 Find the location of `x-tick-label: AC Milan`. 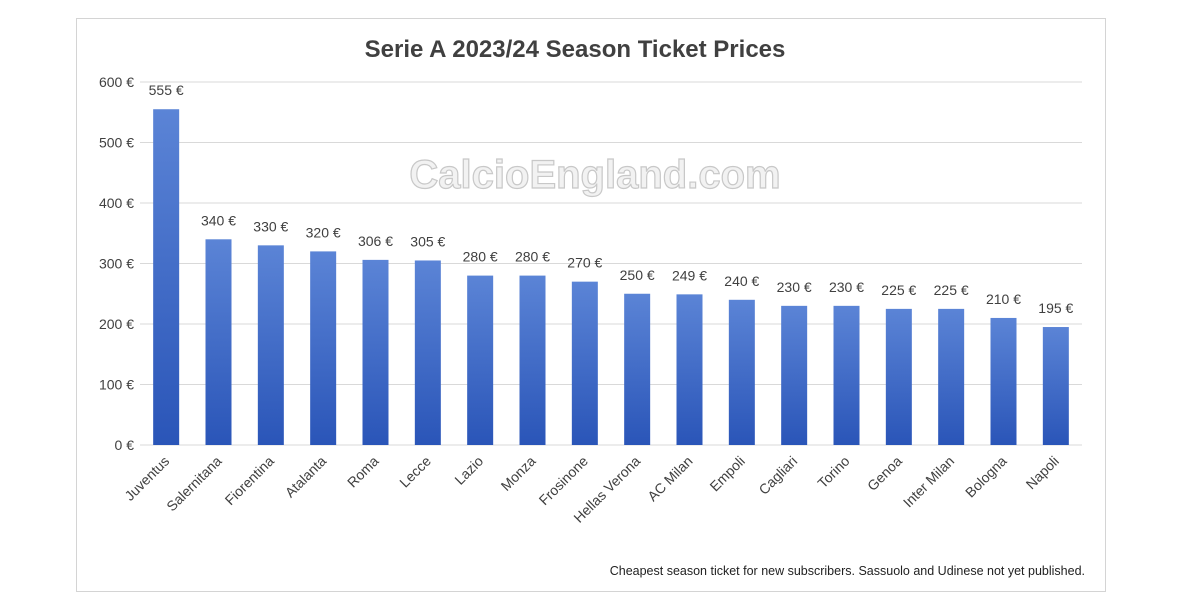

x-tick-label: AC Milan is located at coordinates (669, 478).